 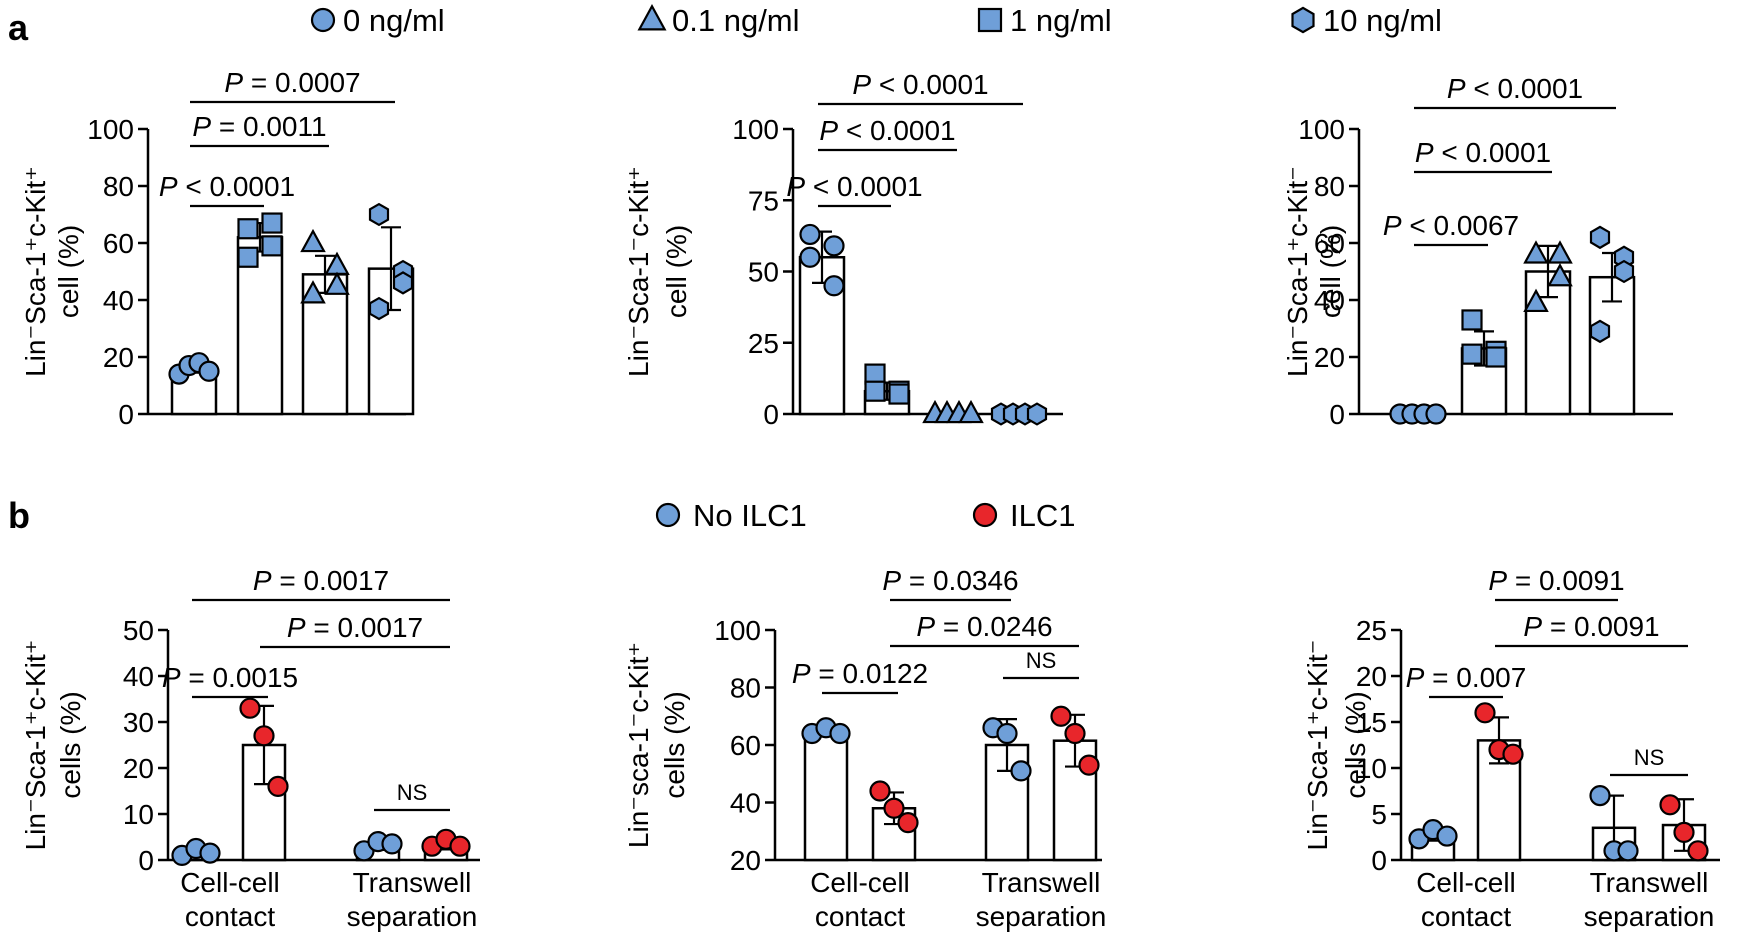 What do you see at coordinates (1023, 515) in the screenshot?
I see `legend-b-item: ILC1` at bounding box center [1023, 515].